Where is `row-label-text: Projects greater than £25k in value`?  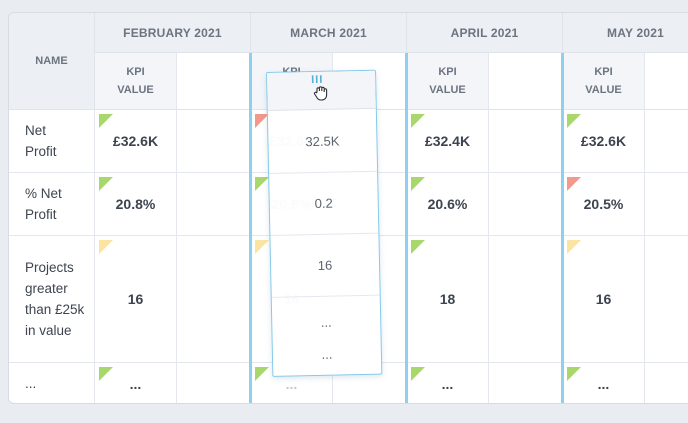 row-label-text: Projects greater than £25k in value is located at coordinates (55, 299).